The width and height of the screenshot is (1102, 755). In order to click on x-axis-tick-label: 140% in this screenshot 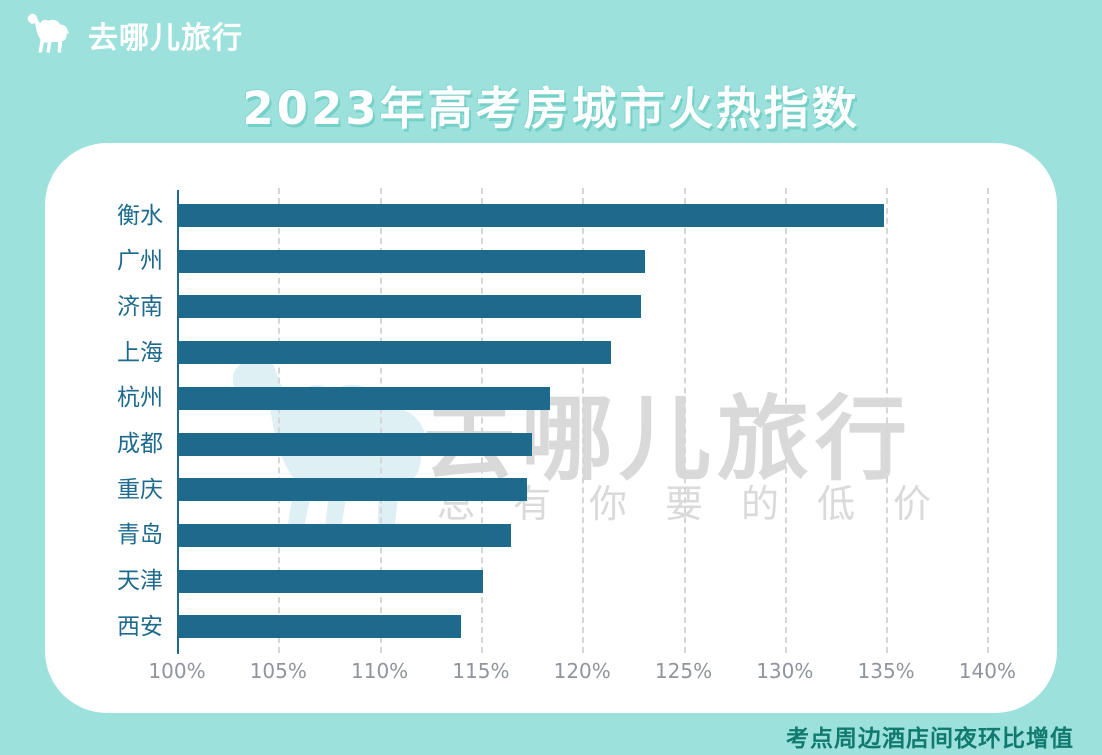, I will do `click(987, 671)`.